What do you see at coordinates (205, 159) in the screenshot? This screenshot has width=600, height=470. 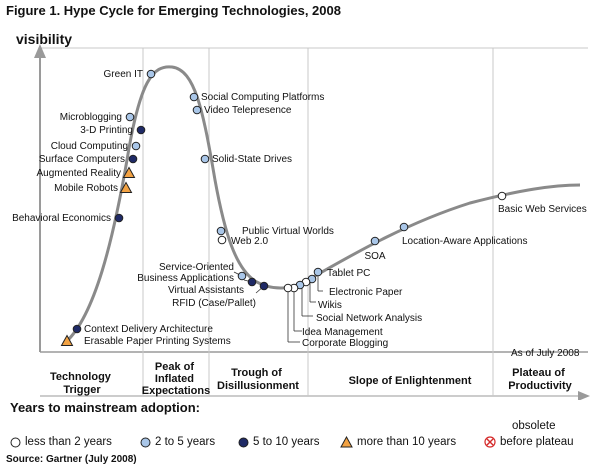 I see `marker-solid-state-drives` at bounding box center [205, 159].